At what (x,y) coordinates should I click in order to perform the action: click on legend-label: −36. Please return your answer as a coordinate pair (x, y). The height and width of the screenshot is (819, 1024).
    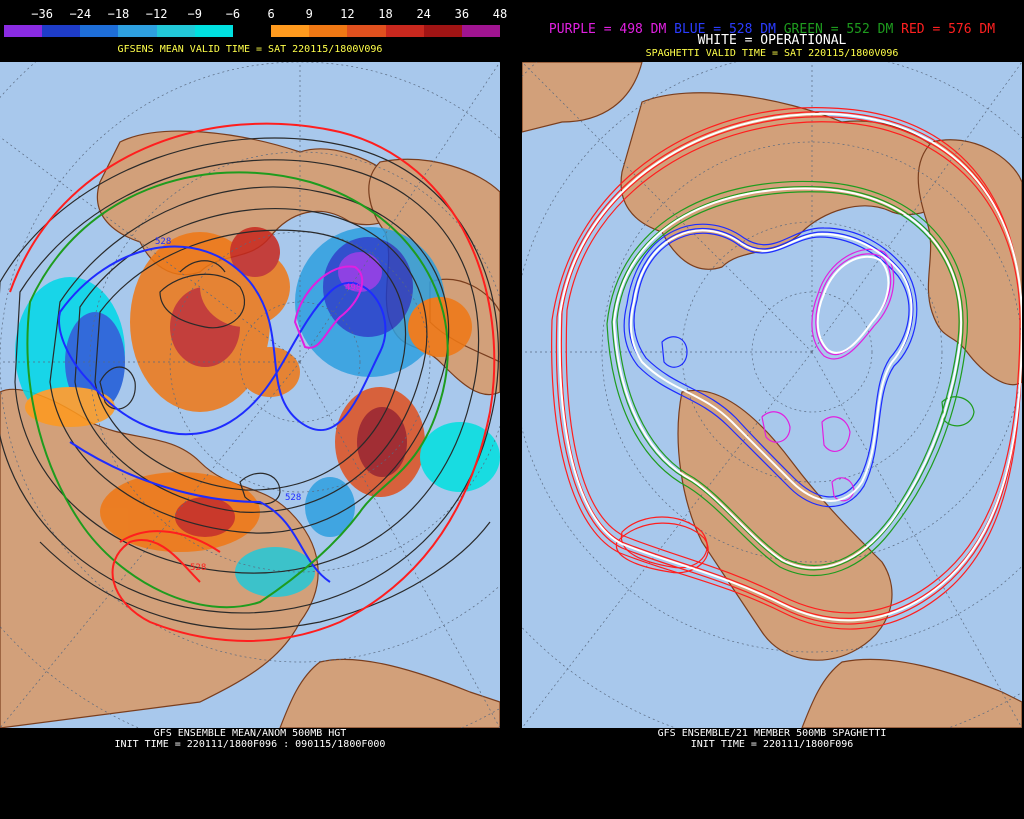
    Looking at the image, I should click on (42, 14).